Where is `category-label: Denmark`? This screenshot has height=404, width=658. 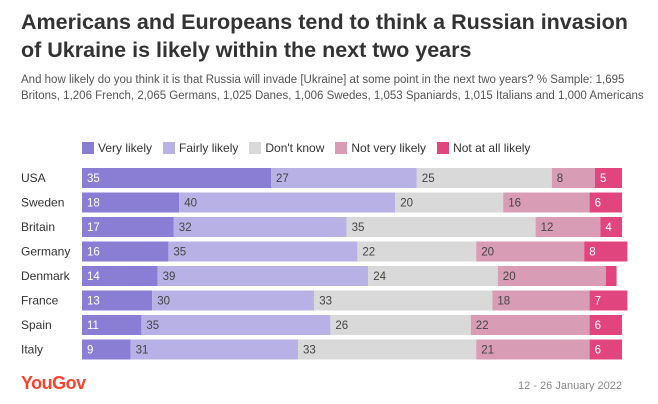 category-label: Denmark is located at coordinates (46, 276).